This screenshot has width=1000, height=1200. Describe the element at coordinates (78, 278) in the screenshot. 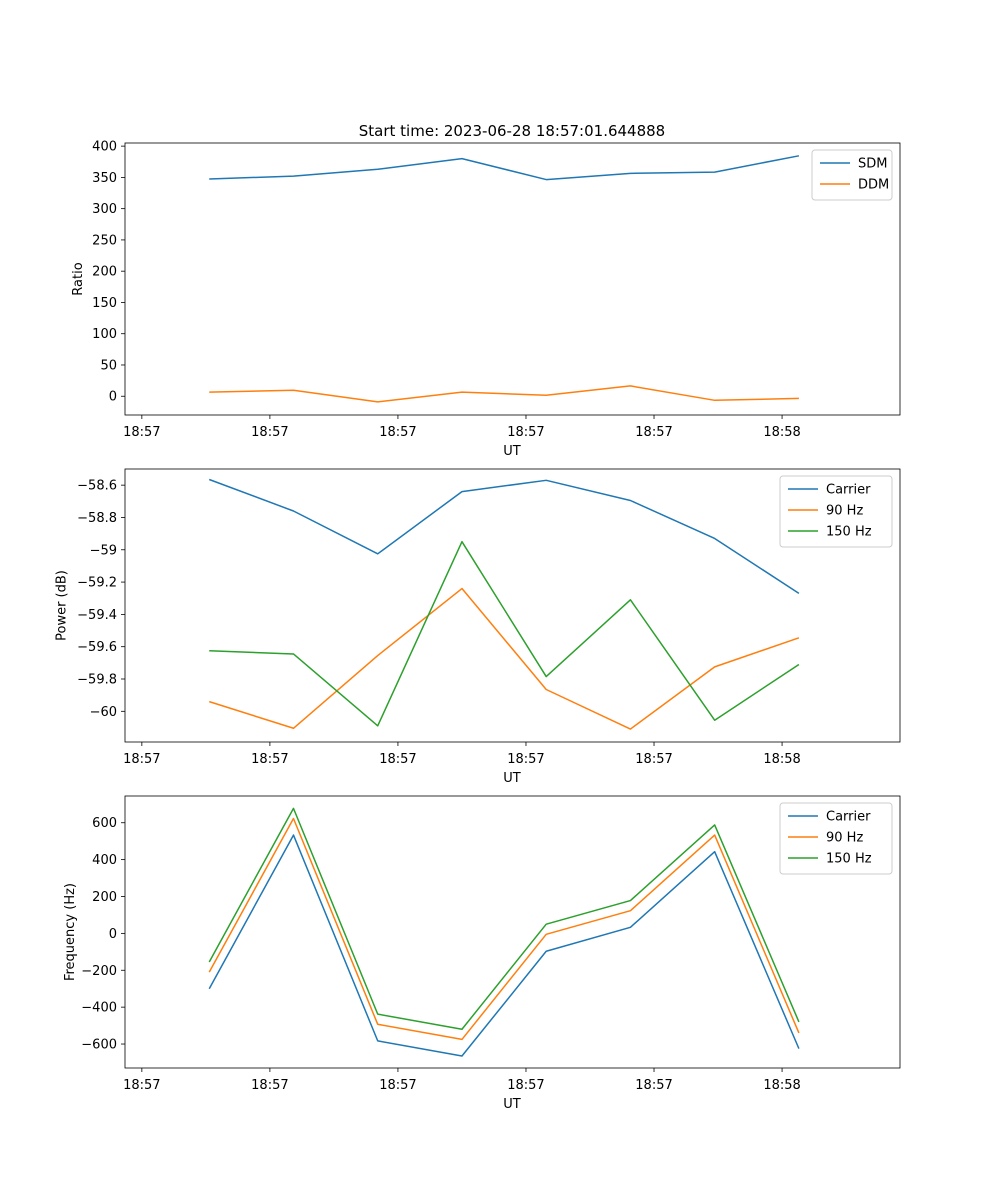

I see `ratio-y-axis-label: Ratio` at that location.